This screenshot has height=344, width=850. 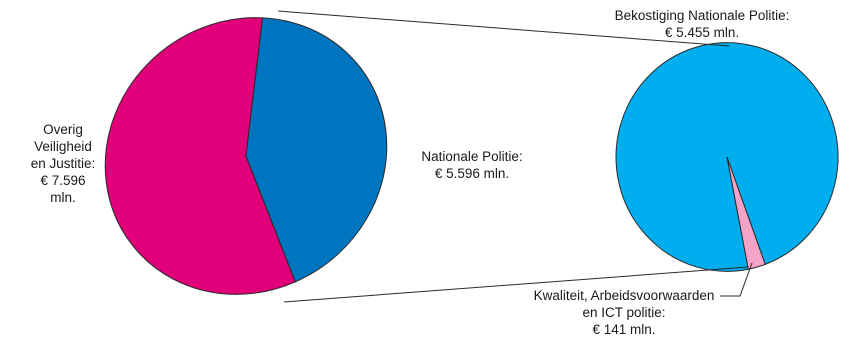 What do you see at coordinates (516, 284) in the screenshot?
I see `connector-line-bottom` at bounding box center [516, 284].